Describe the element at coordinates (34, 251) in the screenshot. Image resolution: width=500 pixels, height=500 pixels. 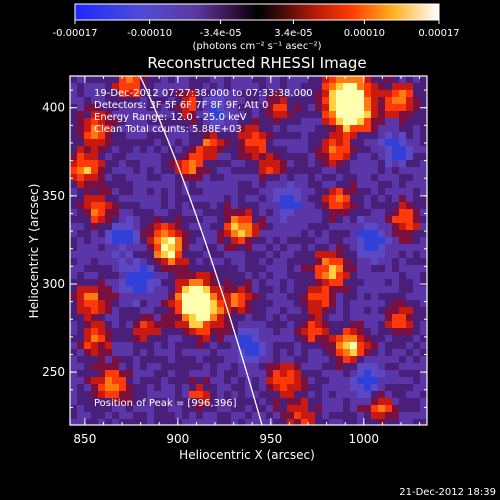
I see `y-axis-label: Heliocentric Y (arcsec)` at that location.